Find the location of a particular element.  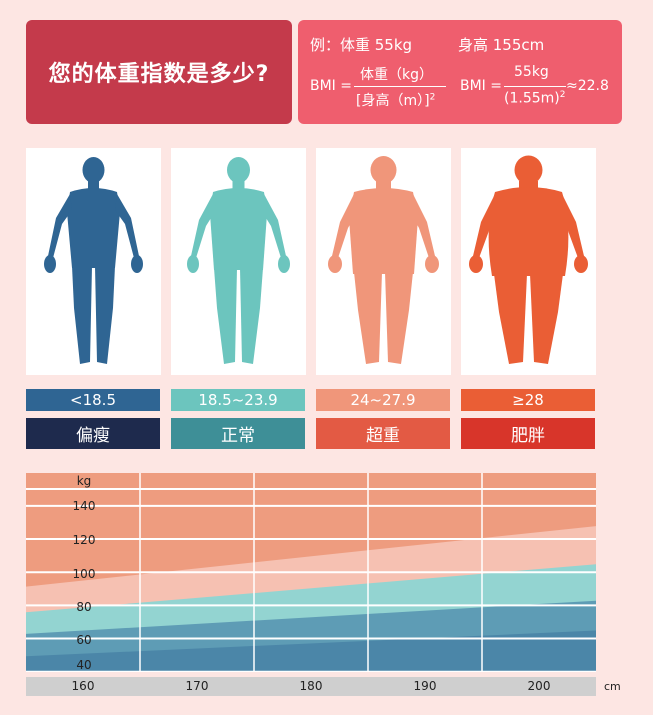

body-underweight-icon is located at coordinates (93, 260).